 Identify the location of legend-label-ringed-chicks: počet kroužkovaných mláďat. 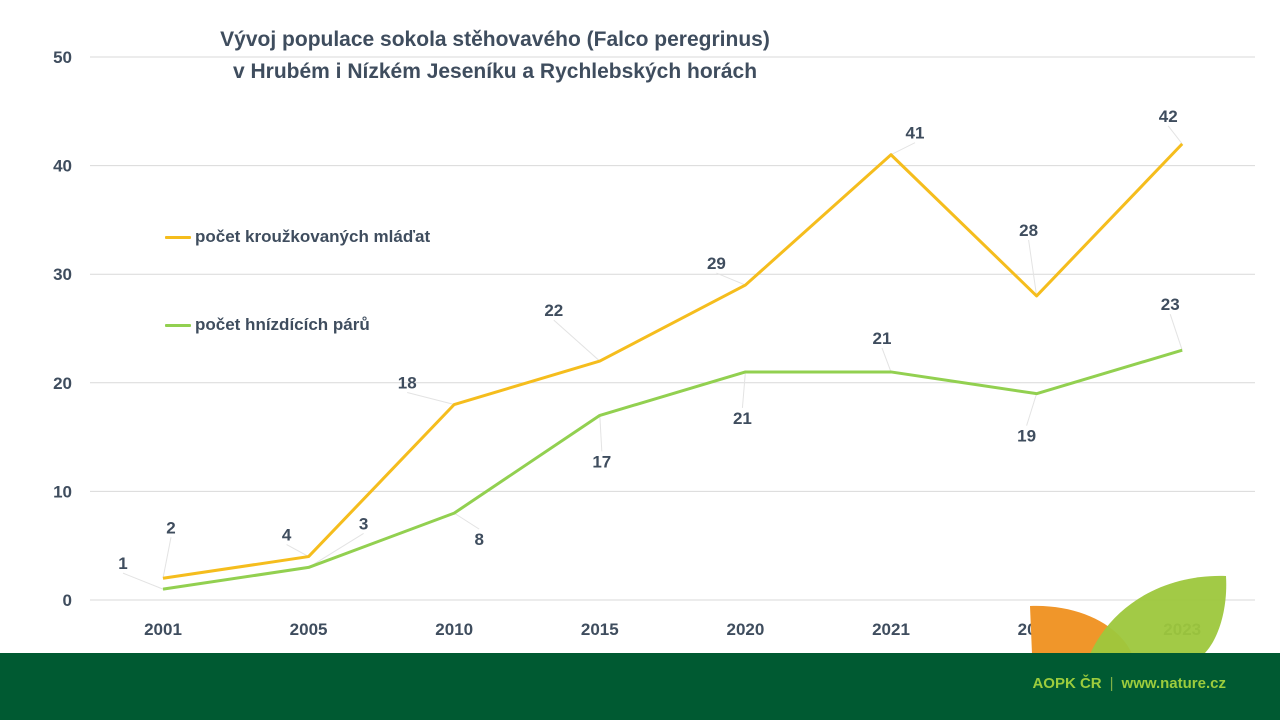
(313, 236).